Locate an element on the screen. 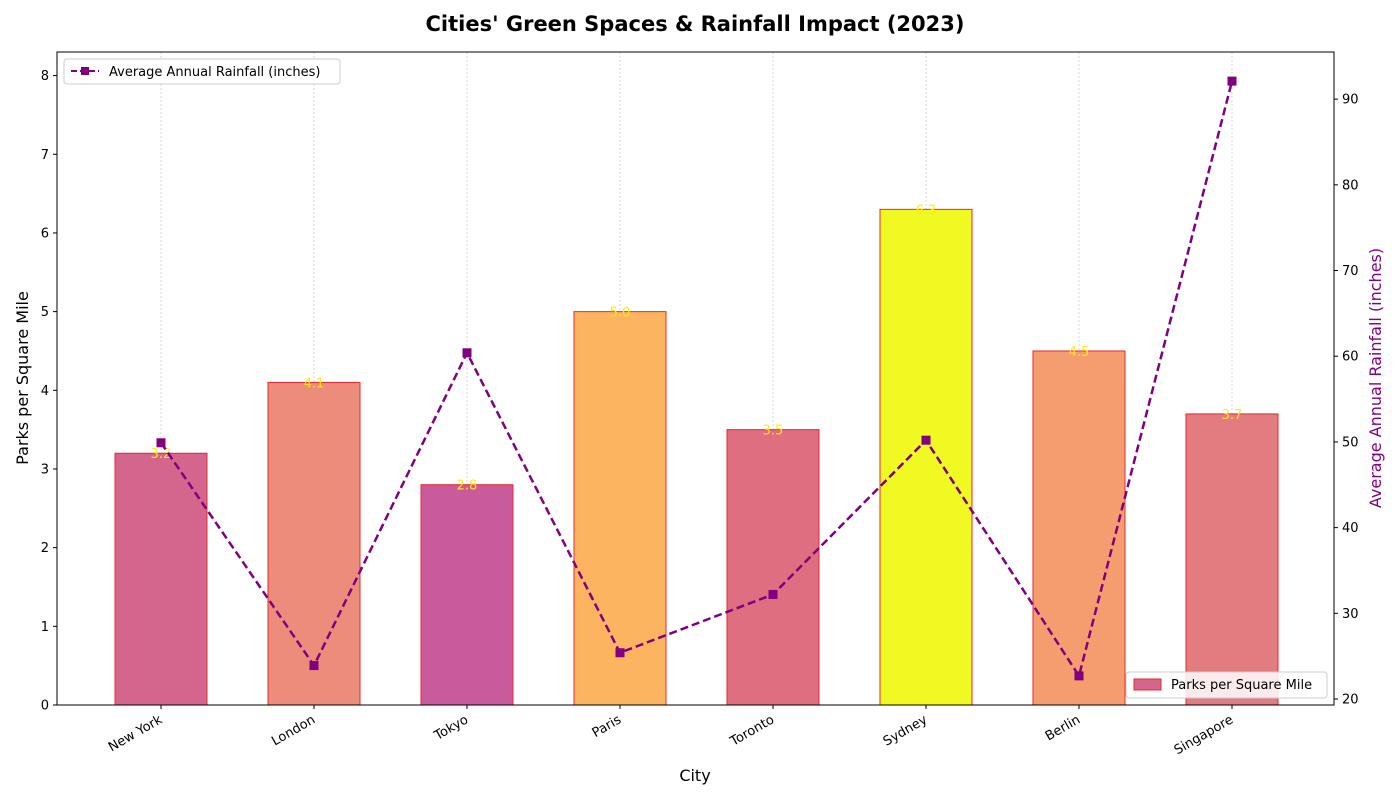 This screenshot has height=800, width=1400. right-tick-label: 80 is located at coordinates (1350, 185).